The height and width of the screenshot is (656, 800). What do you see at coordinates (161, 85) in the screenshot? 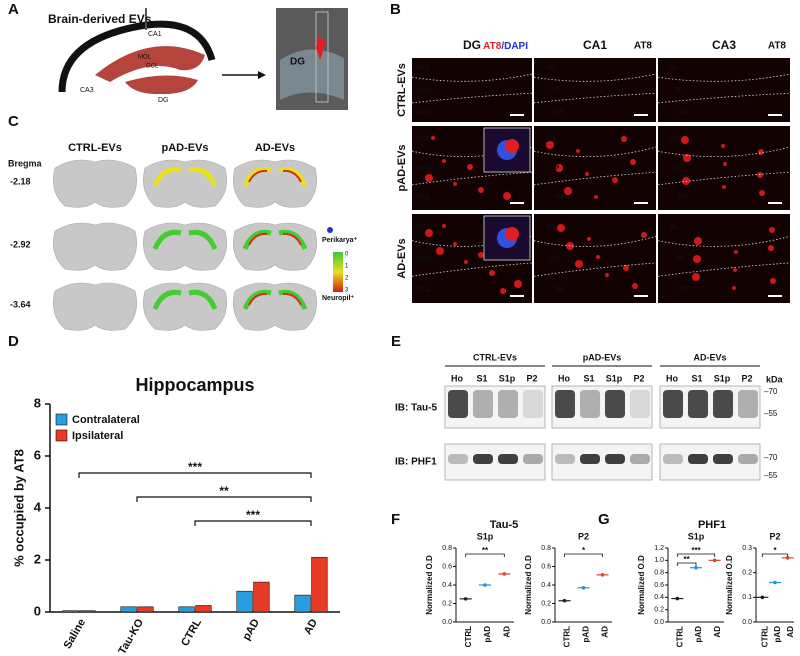
I see `dg-region` at bounding box center [161, 85].